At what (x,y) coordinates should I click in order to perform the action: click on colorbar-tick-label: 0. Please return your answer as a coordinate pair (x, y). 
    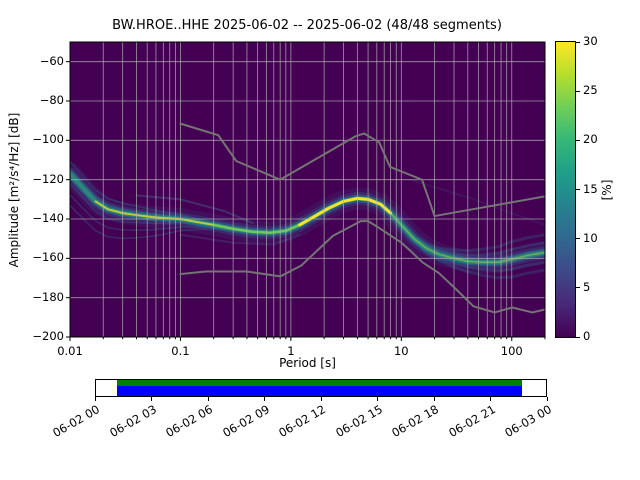
    Looking at the image, I should click on (587, 336).